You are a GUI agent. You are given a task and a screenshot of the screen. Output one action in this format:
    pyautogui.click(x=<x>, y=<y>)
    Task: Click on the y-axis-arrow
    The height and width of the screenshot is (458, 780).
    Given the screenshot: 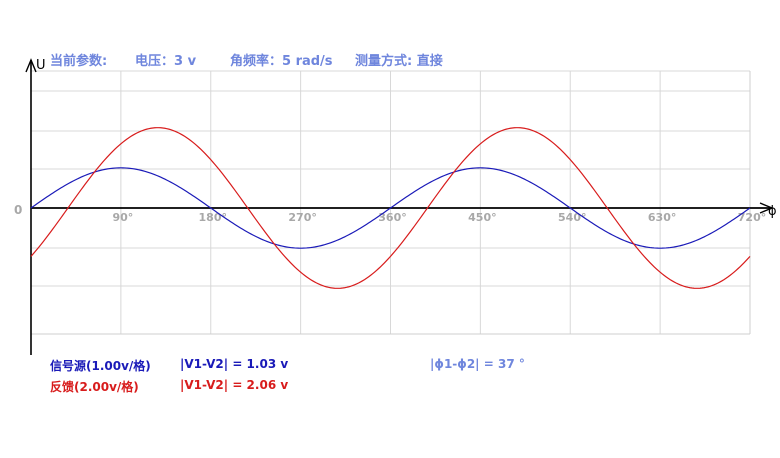 What is the action you would take?
    pyautogui.click(x=31, y=65)
    